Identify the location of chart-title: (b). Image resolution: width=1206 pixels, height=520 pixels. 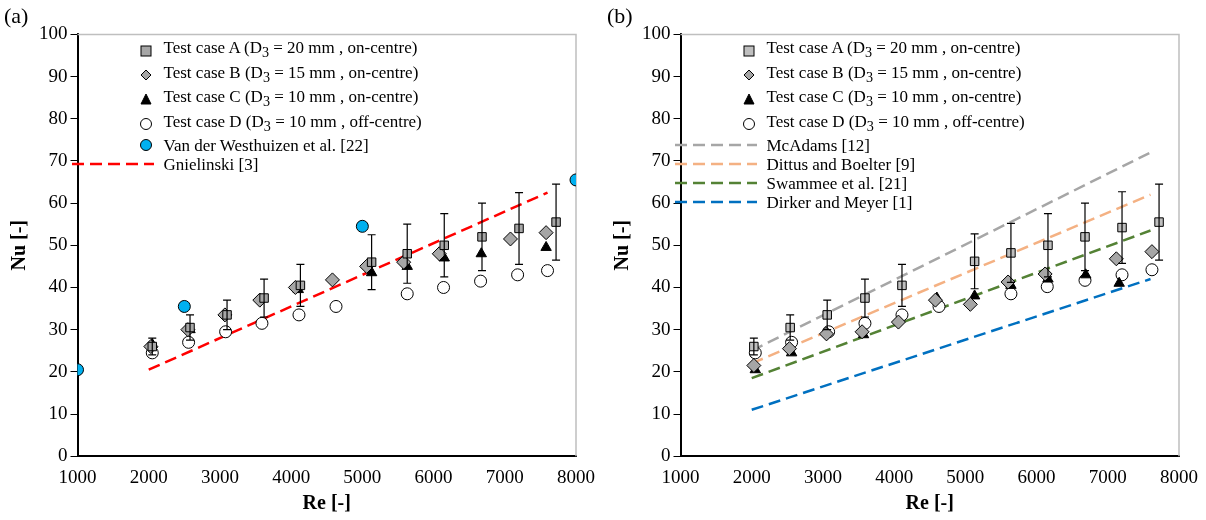
(620, 15).